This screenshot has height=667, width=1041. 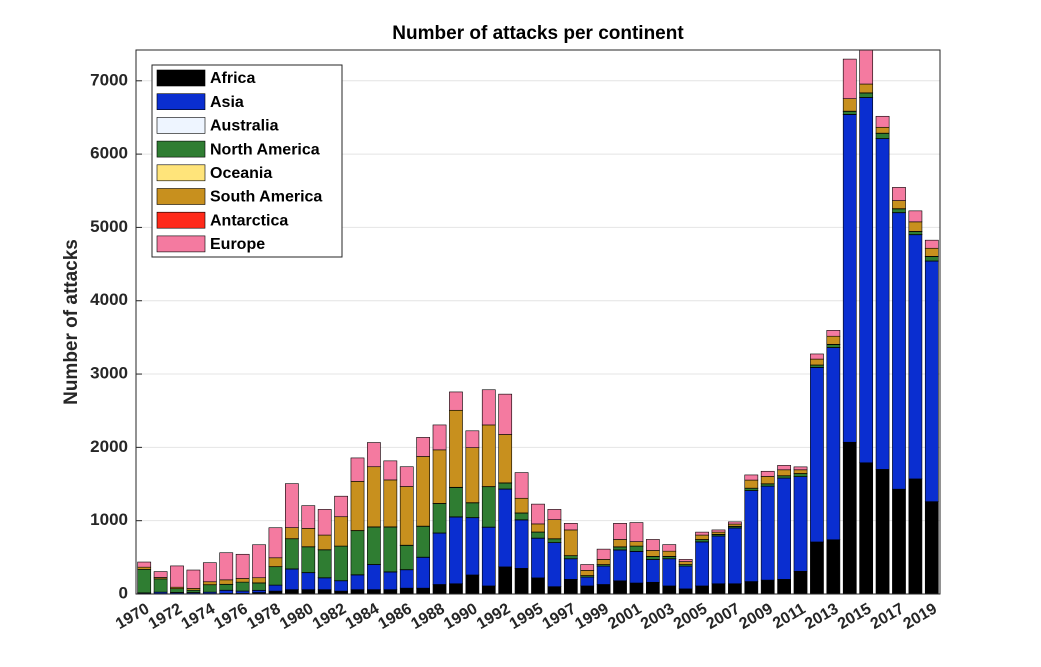 What do you see at coordinates (109, 299) in the screenshot?
I see `y-tick-label: 4000` at bounding box center [109, 299].